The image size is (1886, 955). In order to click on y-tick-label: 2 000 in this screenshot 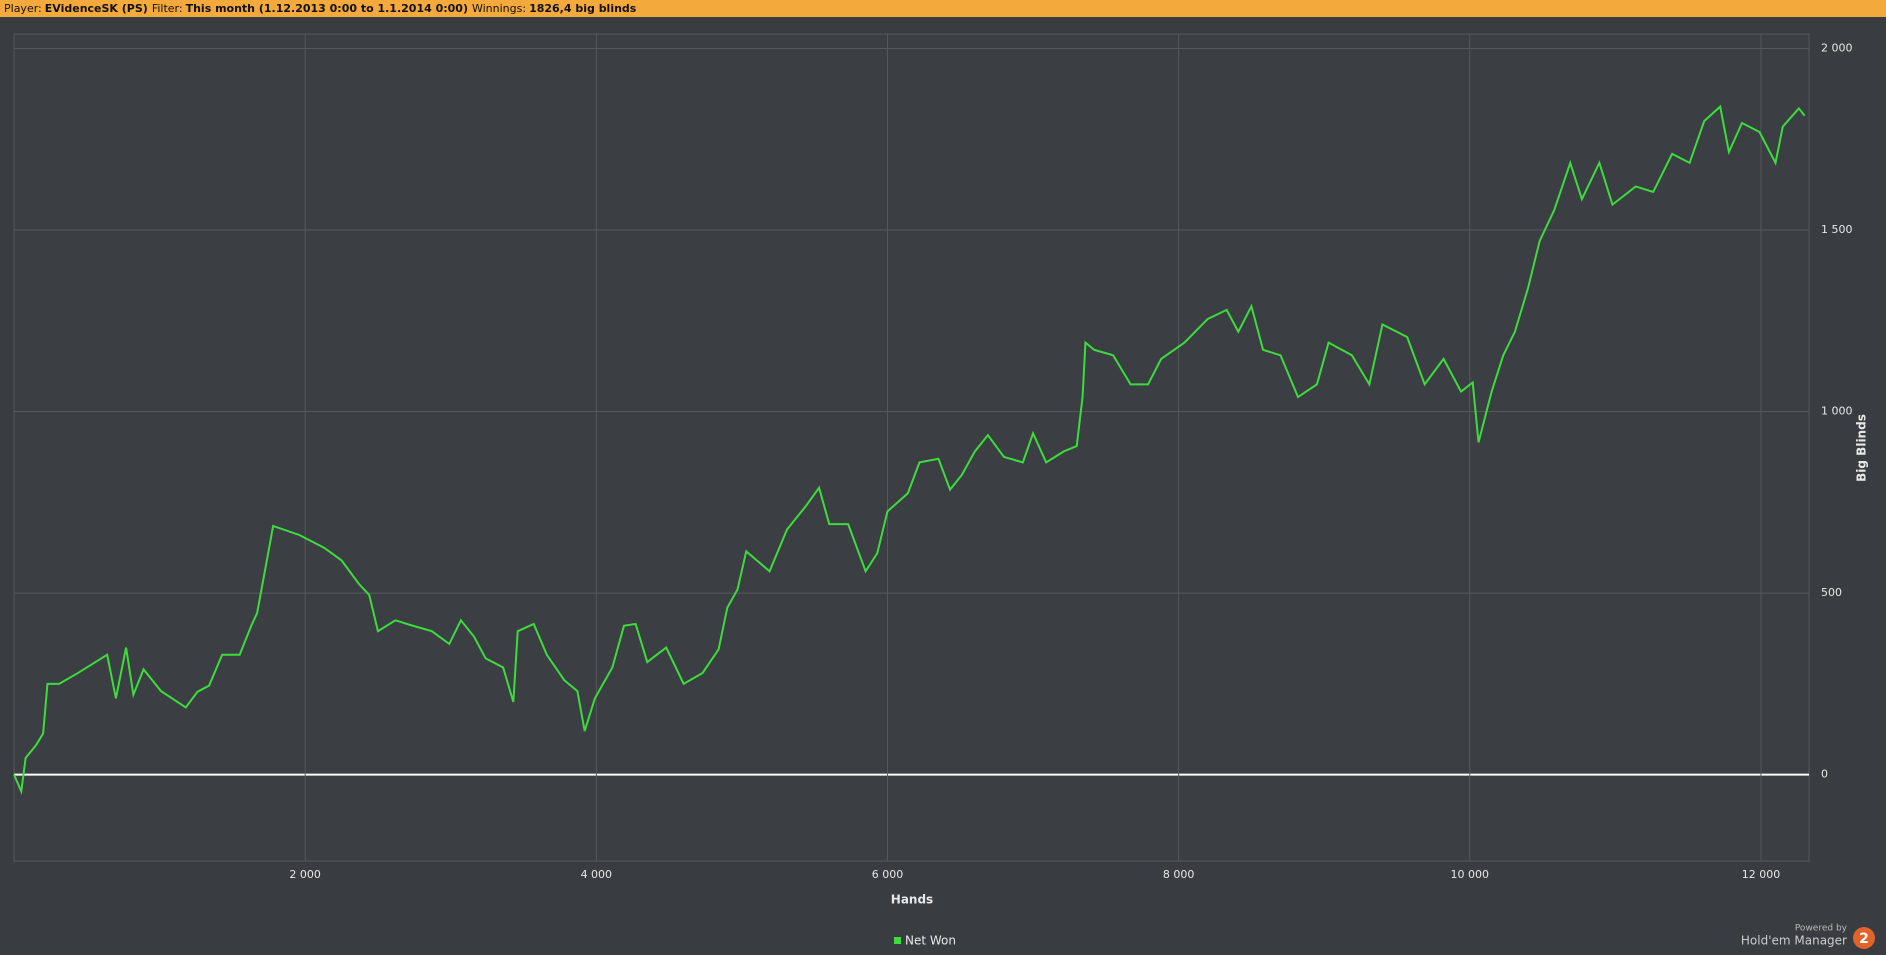, I will do `click(1837, 48)`.